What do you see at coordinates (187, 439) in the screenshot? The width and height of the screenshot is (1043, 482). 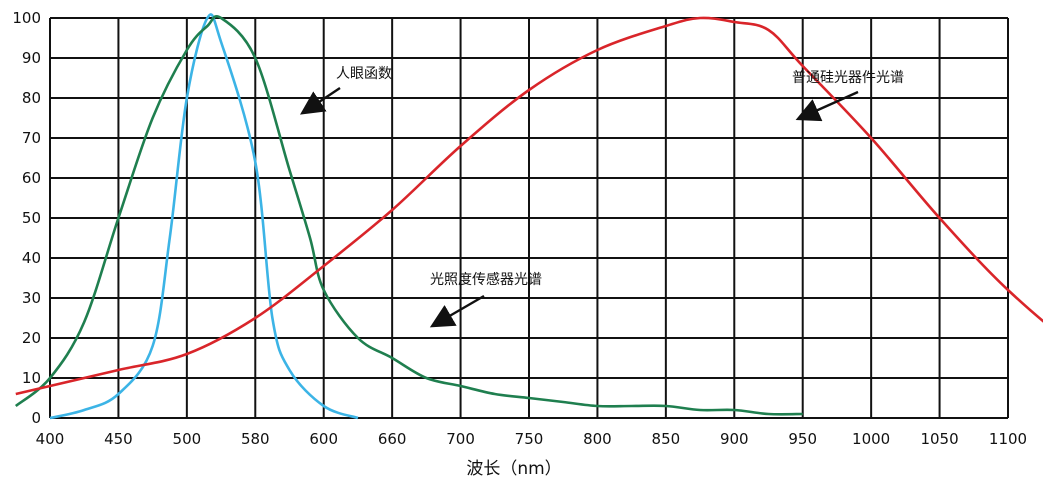 I see `x-tick-label: 500` at bounding box center [187, 439].